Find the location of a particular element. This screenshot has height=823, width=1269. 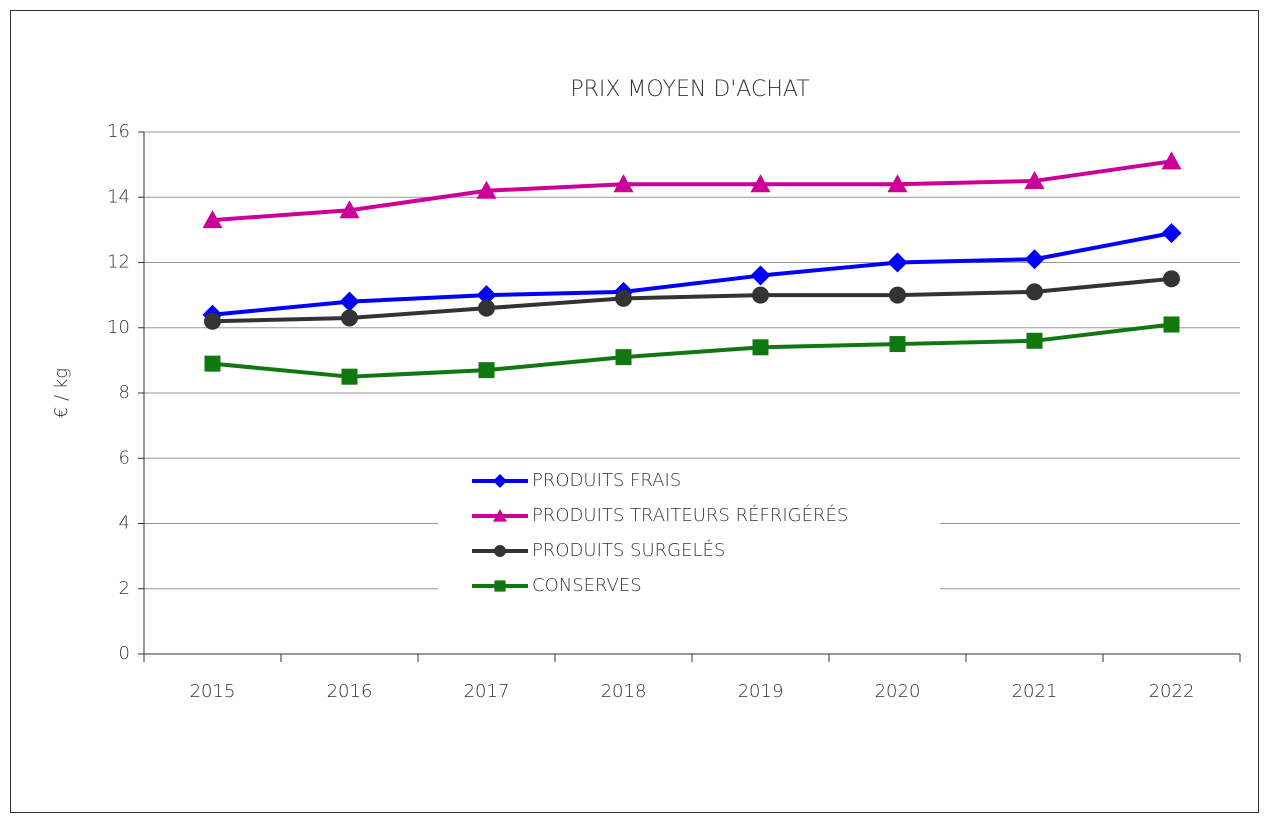

x-tick-label: 2015 is located at coordinates (213, 691).